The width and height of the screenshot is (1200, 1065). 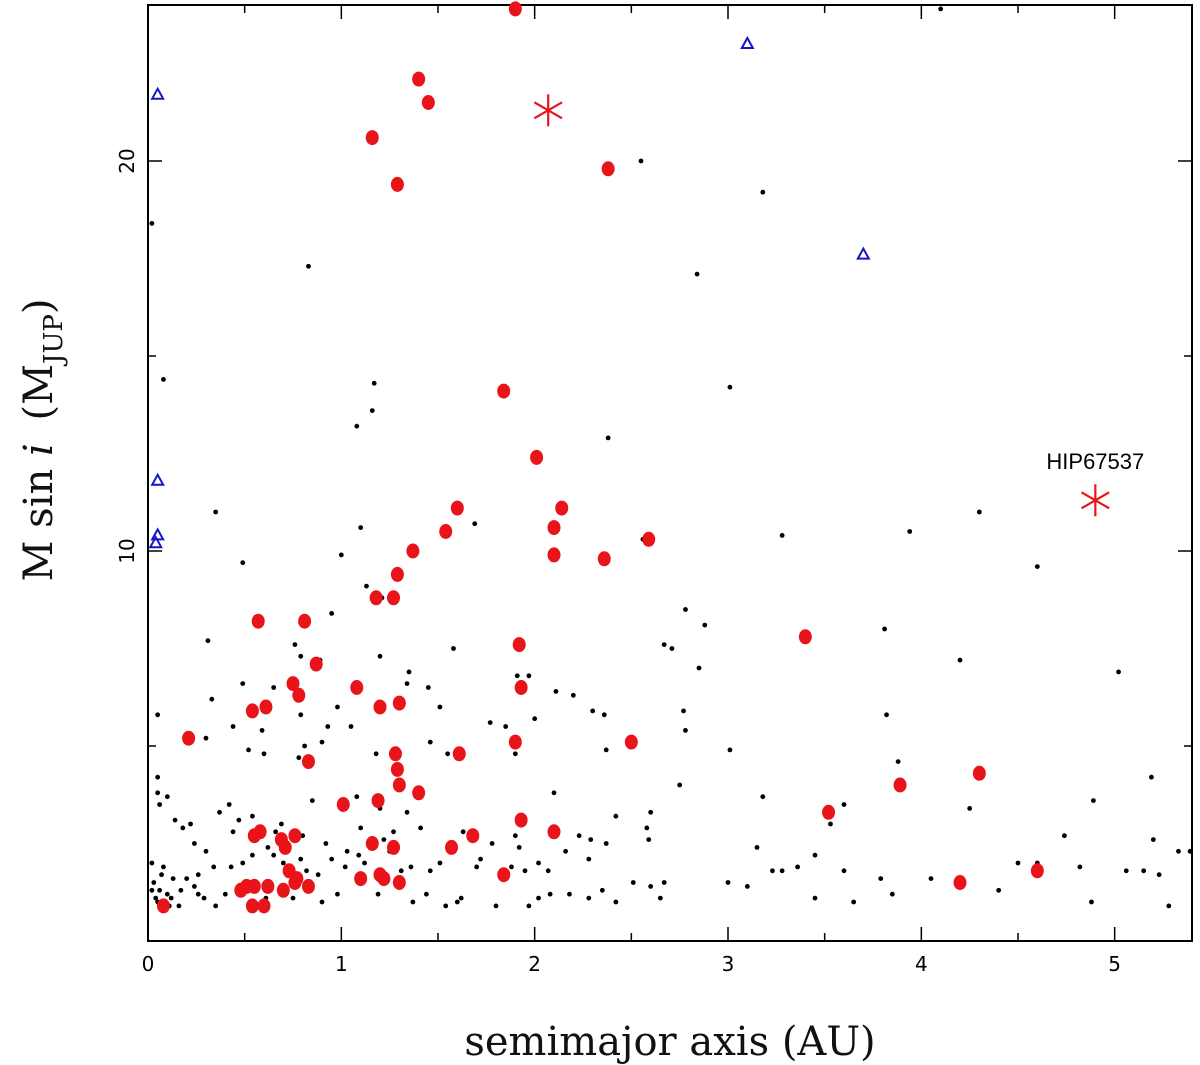 What do you see at coordinates (341, 964) in the screenshot?
I see `x-tick-label: 1` at bounding box center [341, 964].